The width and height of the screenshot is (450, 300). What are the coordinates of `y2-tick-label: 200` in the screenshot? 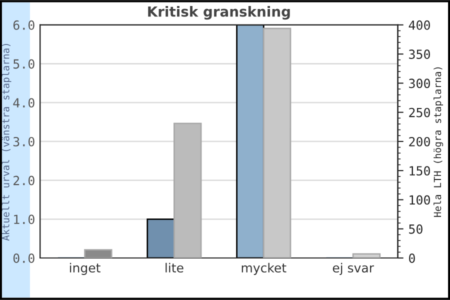 It's located at (419, 141).